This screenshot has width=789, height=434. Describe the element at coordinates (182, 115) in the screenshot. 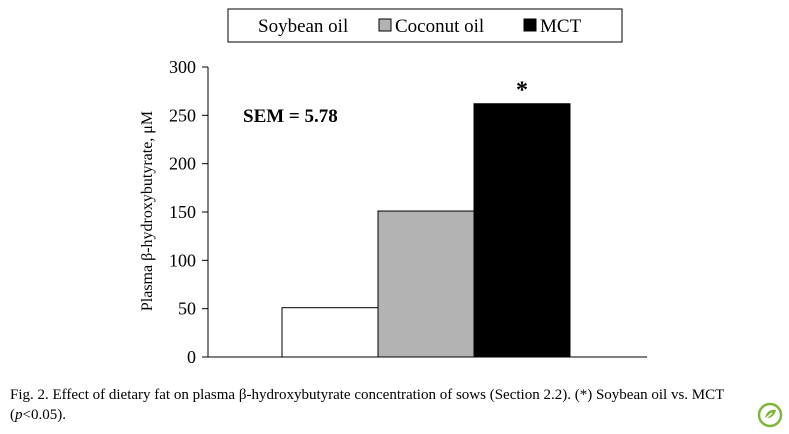

I see `y-tick-label: 250` at that location.